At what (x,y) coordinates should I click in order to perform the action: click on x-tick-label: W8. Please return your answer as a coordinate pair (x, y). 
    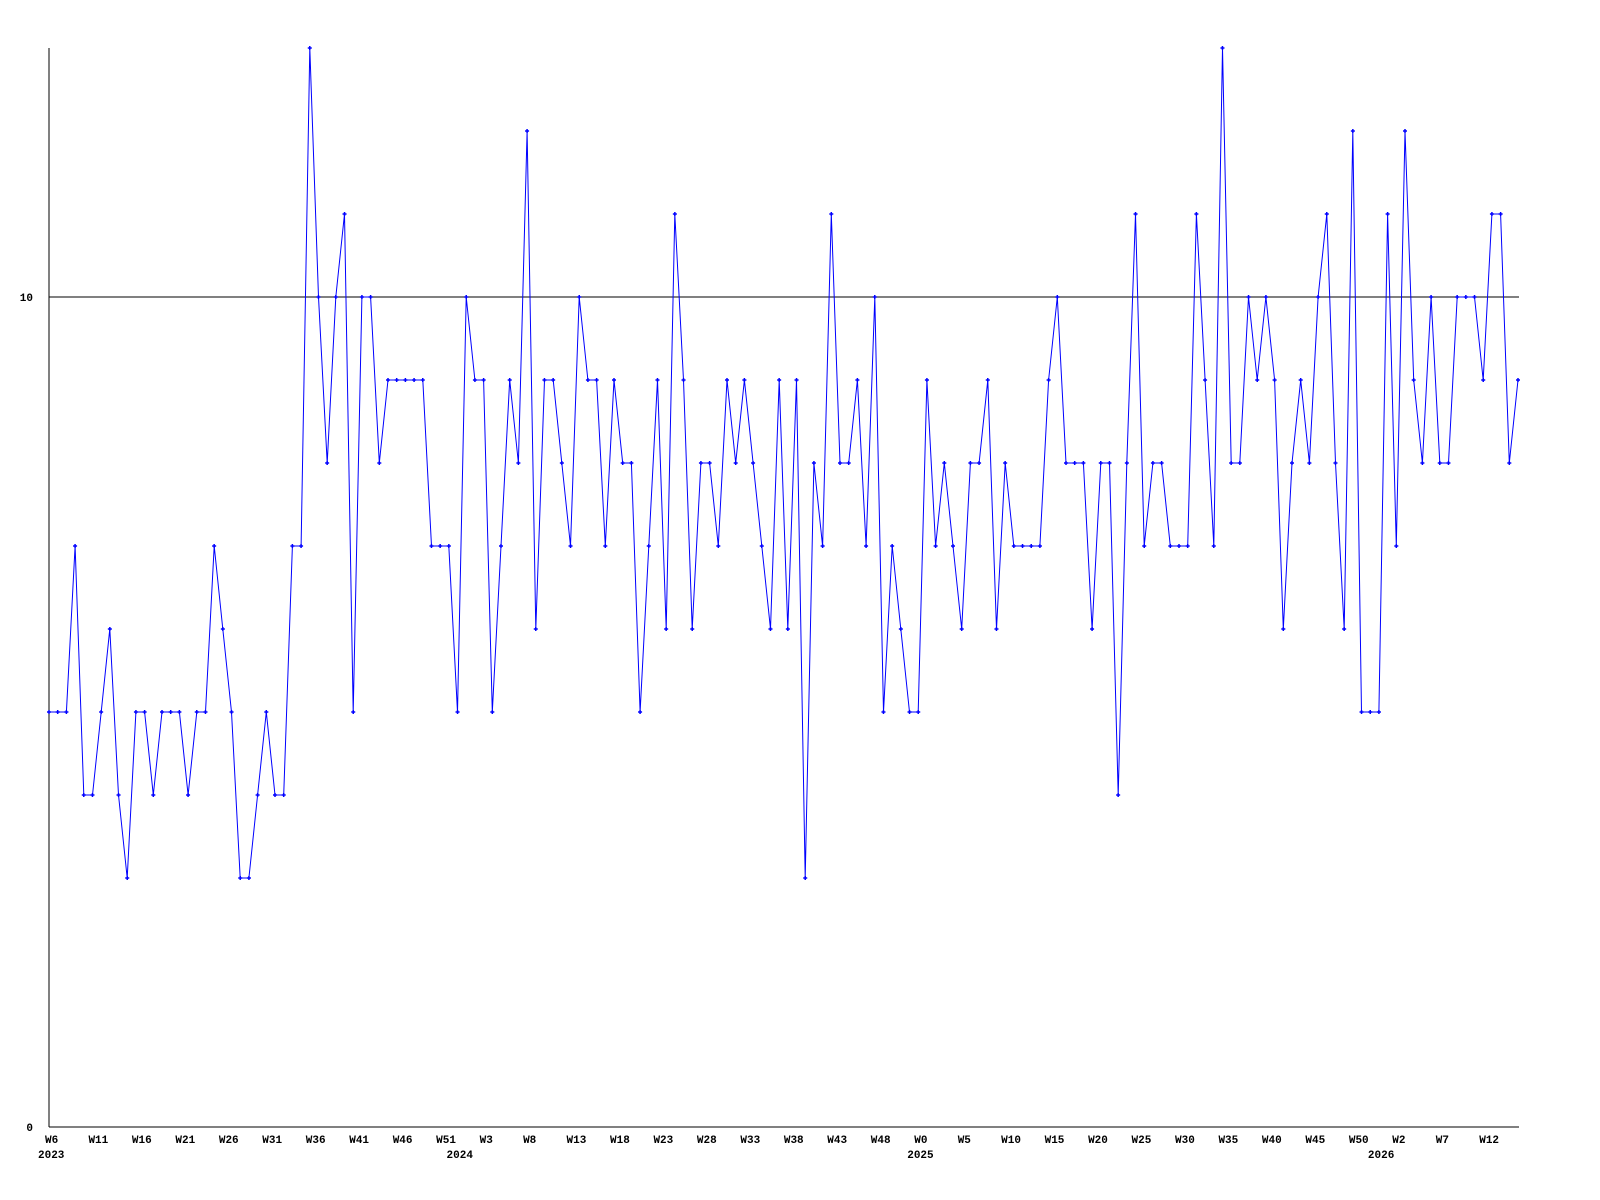
    Looking at the image, I should click on (530, 1141).